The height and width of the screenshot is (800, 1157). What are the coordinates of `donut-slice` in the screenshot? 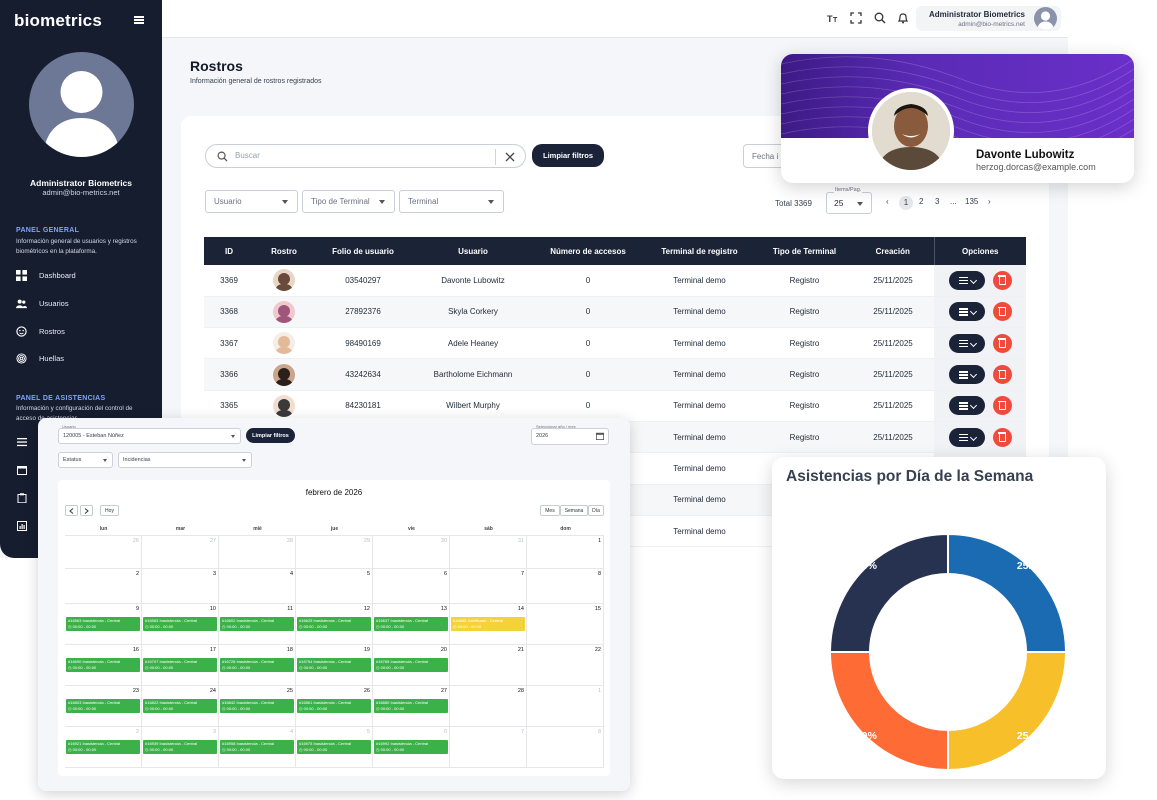 It's located at (1007, 592).